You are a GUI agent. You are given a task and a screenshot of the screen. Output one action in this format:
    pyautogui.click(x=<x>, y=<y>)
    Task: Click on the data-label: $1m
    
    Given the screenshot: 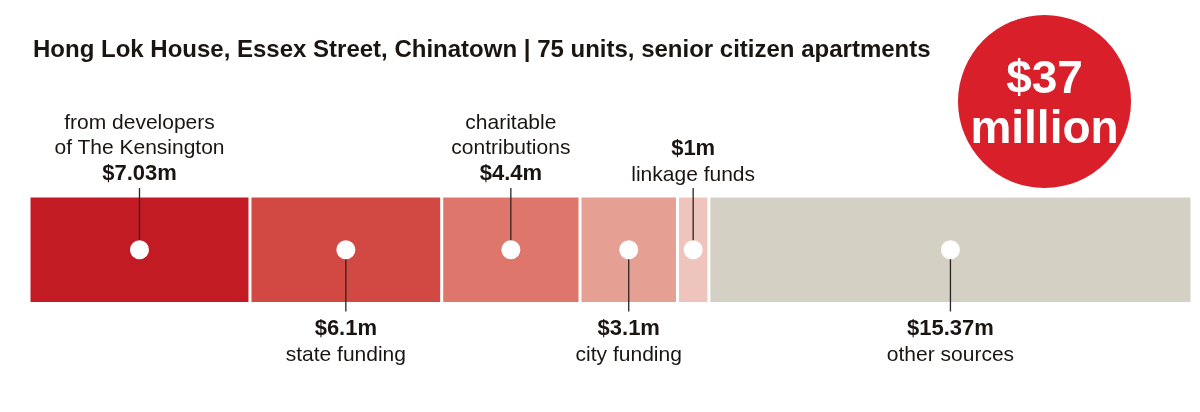 What is the action you would take?
    pyautogui.click(x=693, y=147)
    